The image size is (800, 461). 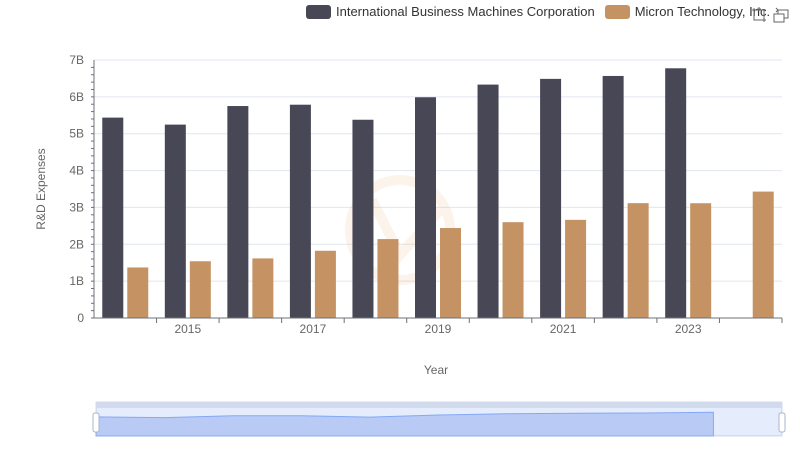 What do you see at coordinates (617, 11) in the screenshot?
I see `legend-swatch-micron` at bounding box center [617, 11].